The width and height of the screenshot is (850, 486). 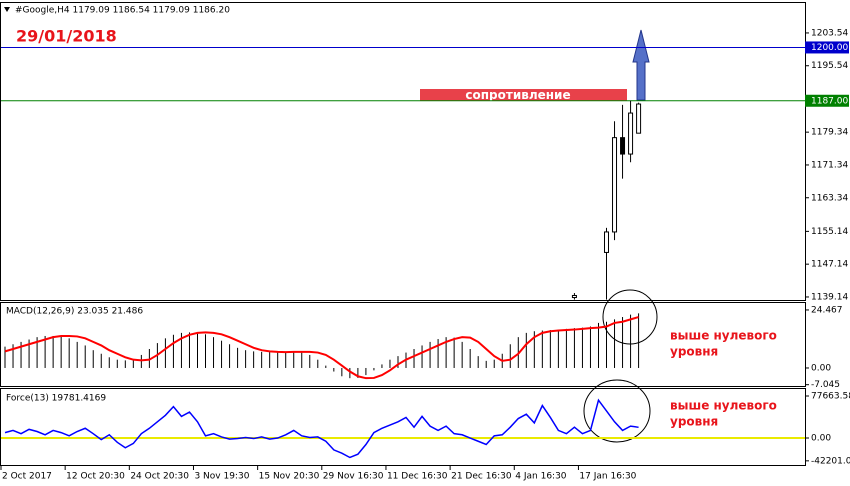 What do you see at coordinates (829, 48) in the screenshot?
I see `level-label: 1200.00` at bounding box center [829, 48].